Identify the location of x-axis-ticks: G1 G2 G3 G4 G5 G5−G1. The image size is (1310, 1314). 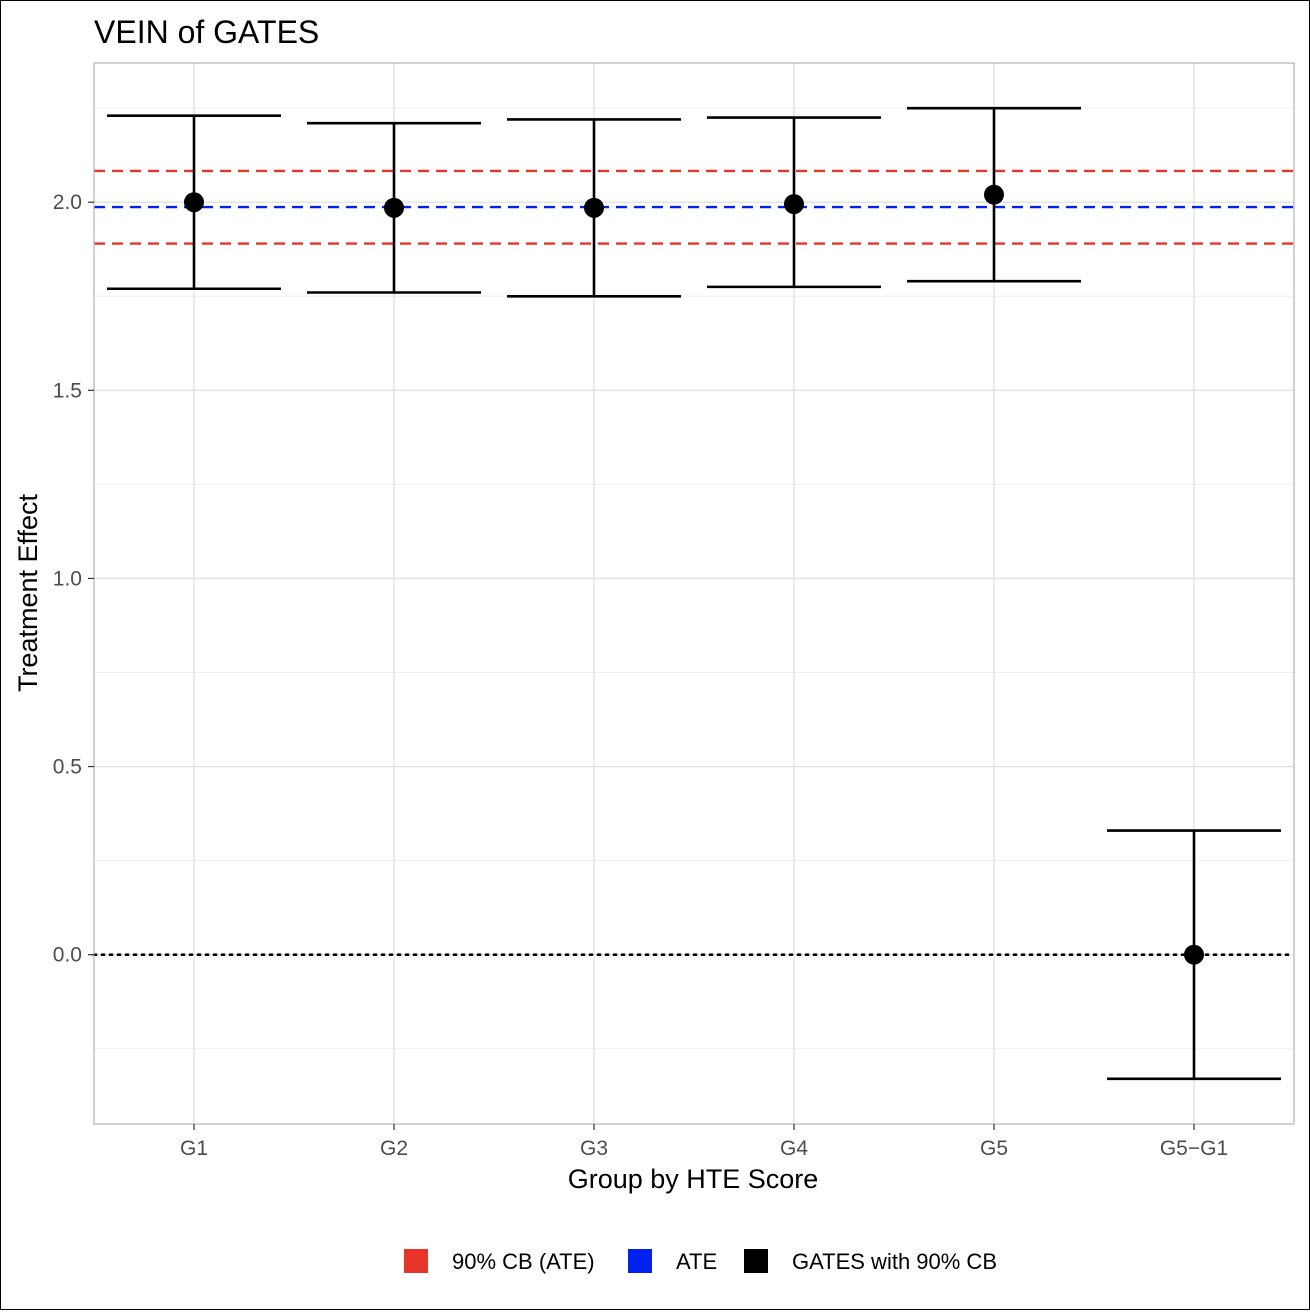
(704, 1142).